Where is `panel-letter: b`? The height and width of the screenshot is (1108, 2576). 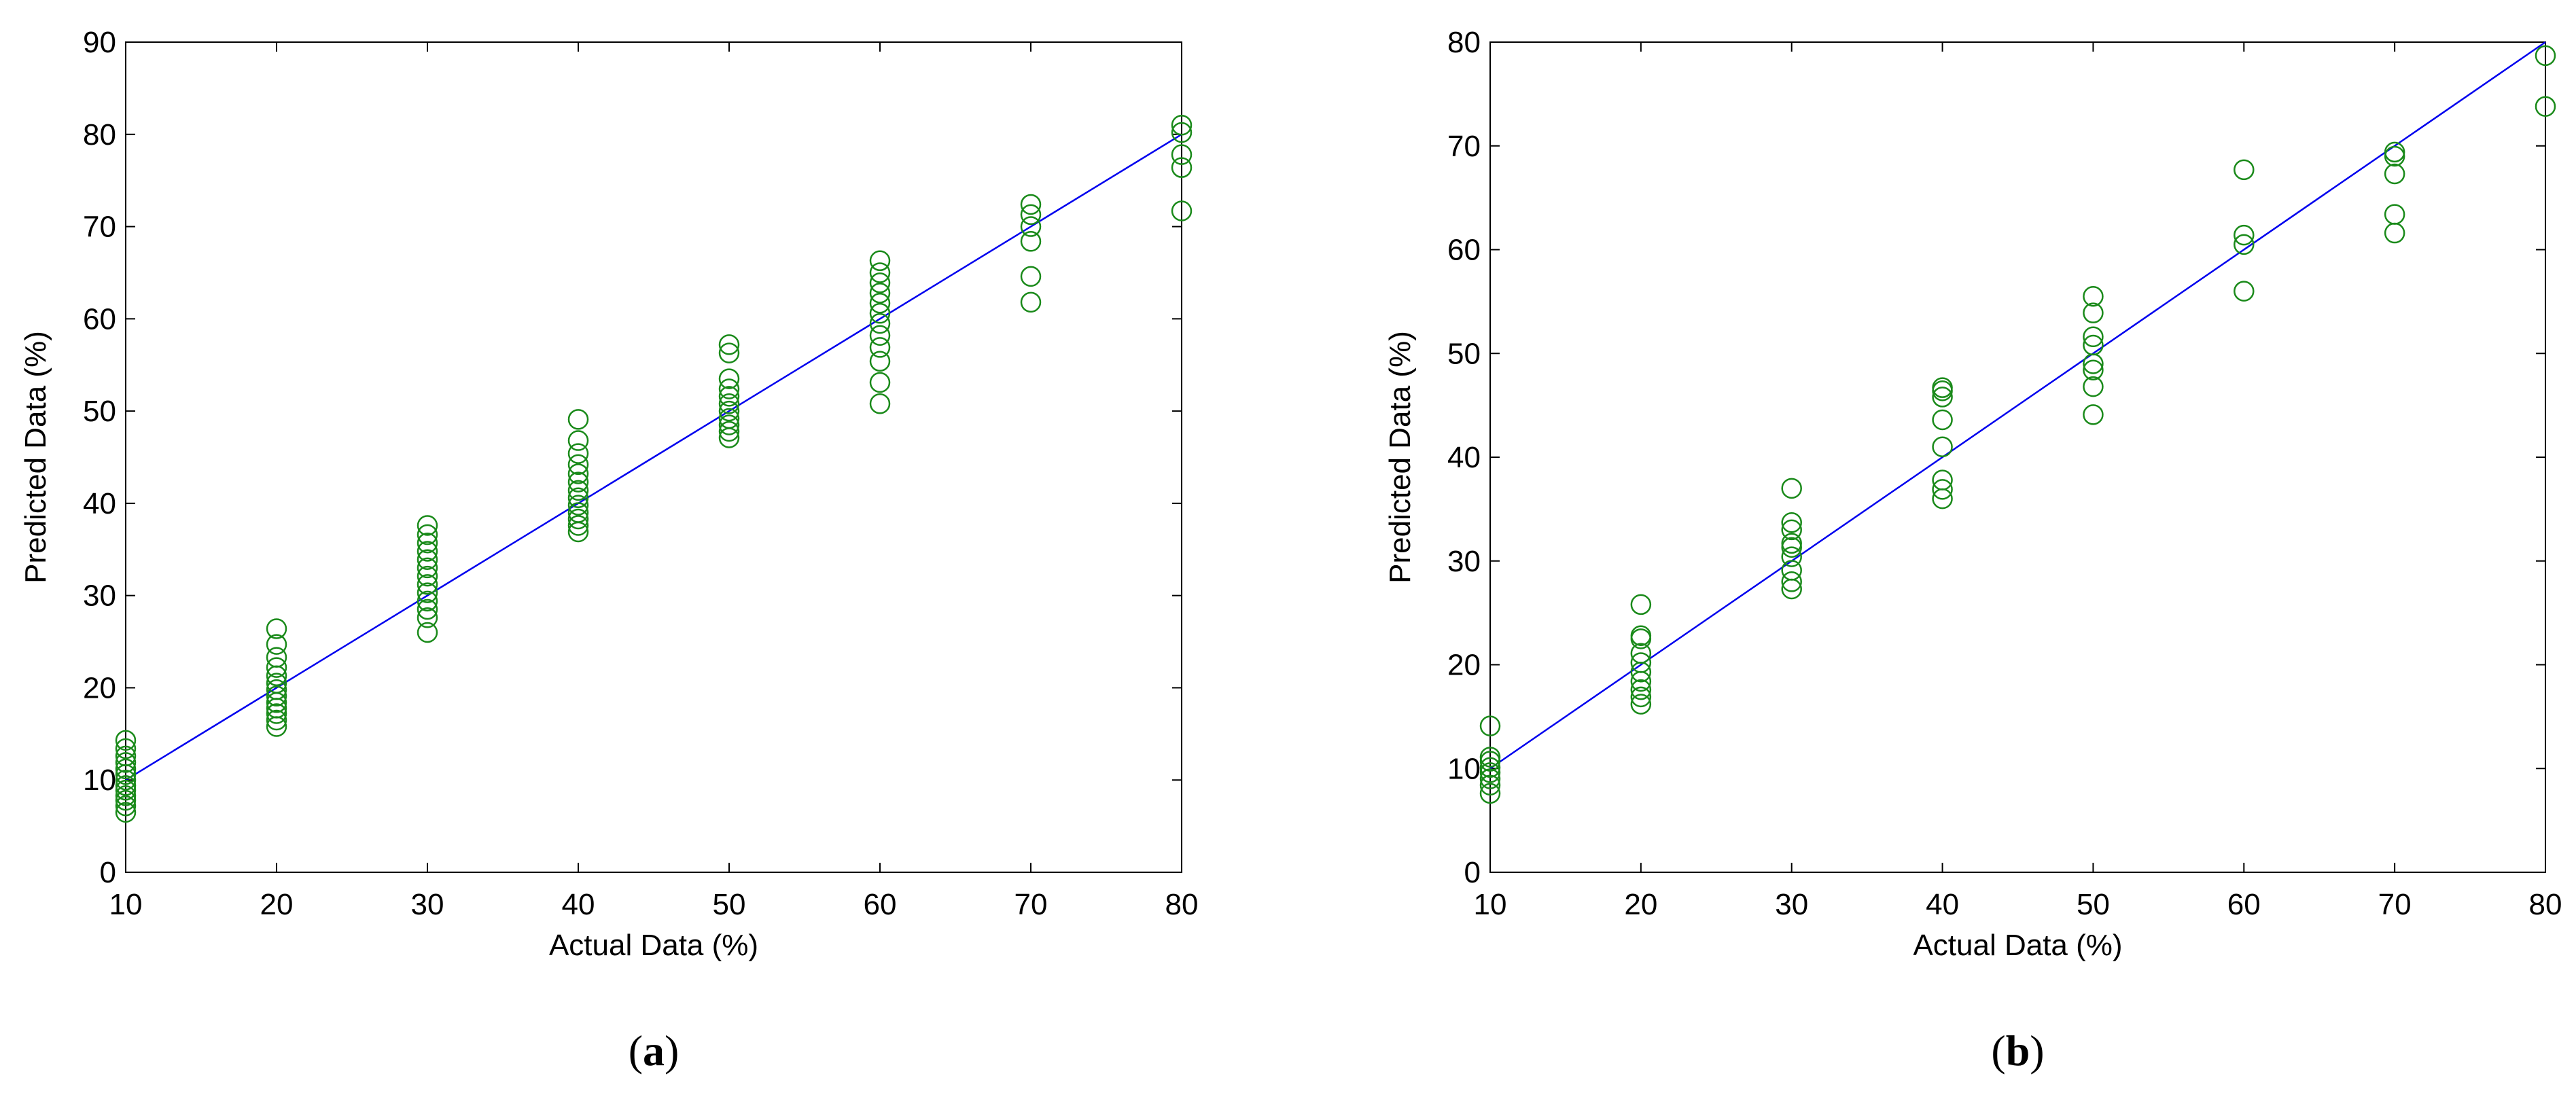
panel-letter: b is located at coordinates (2018, 1050).